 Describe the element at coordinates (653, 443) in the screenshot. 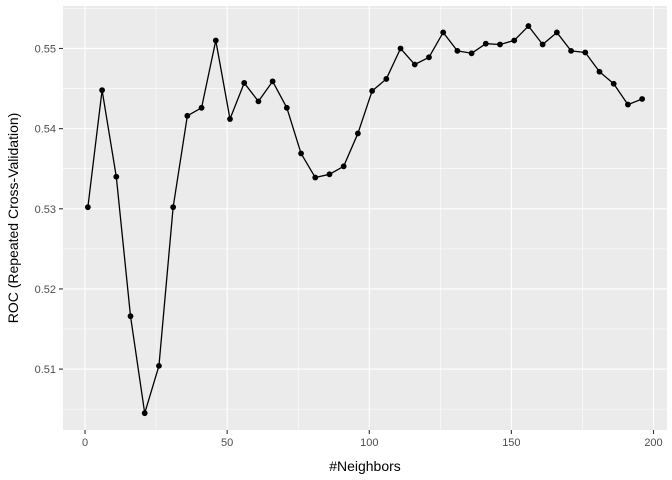

I see `x-tick-label: 200` at that location.